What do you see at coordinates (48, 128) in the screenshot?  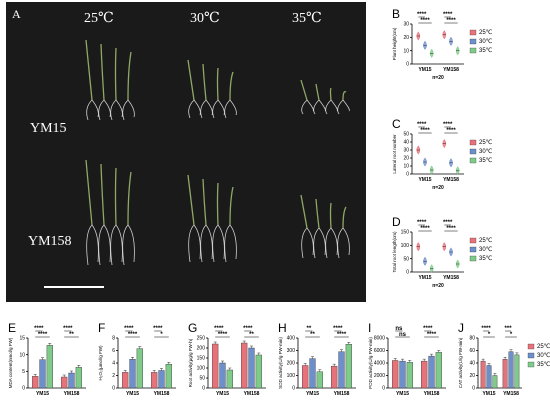 I see `photo-row-ym15: YM15` at bounding box center [48, 128].